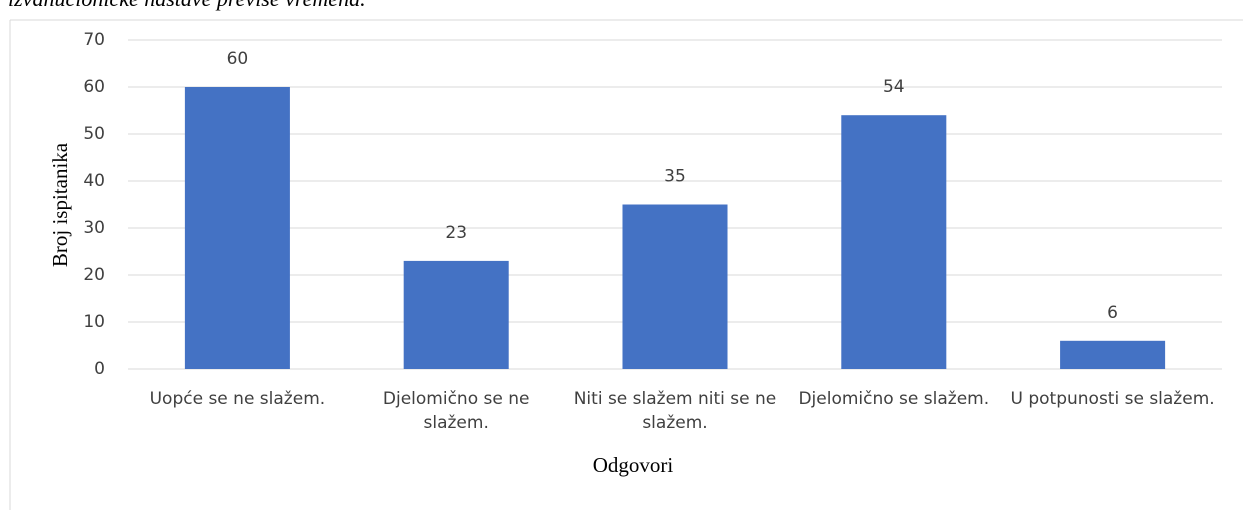 Image resolution: width=1243 pixels, height=510 pixels. Describe the element at coordinates (675, 177) in the screenshot. I see `data-label: 35` at that location.